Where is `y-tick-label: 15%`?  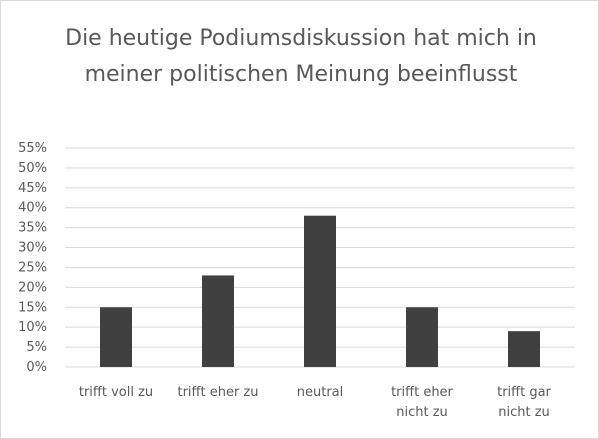
y-tick-label: 15% is located at coordinates (32, 307).